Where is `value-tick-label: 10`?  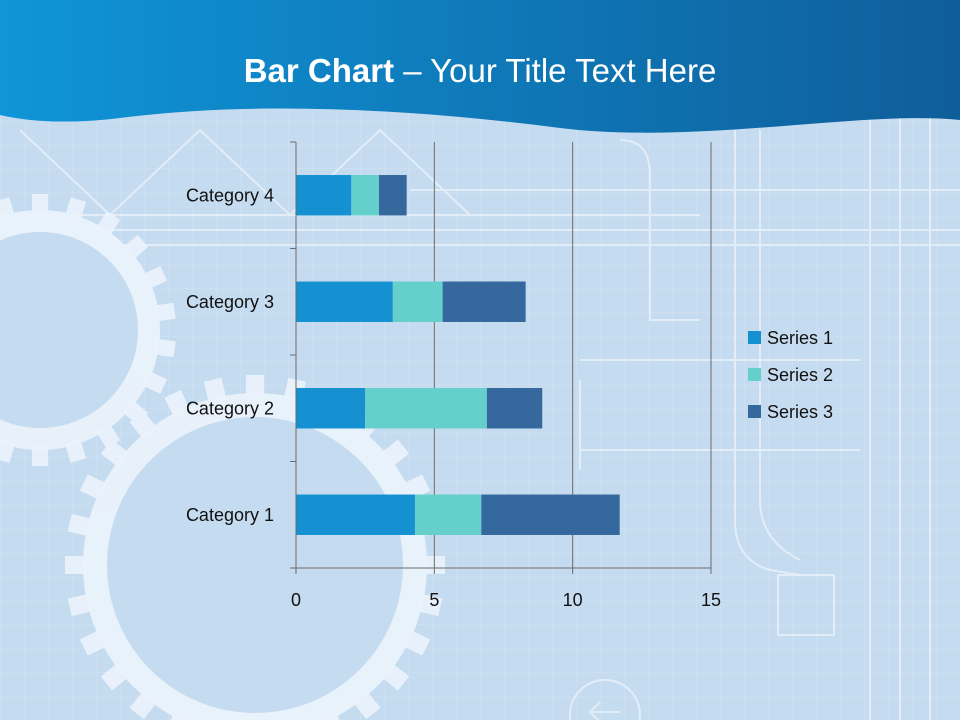
value-tick-label: 10 is located at coordinates (573, 600).